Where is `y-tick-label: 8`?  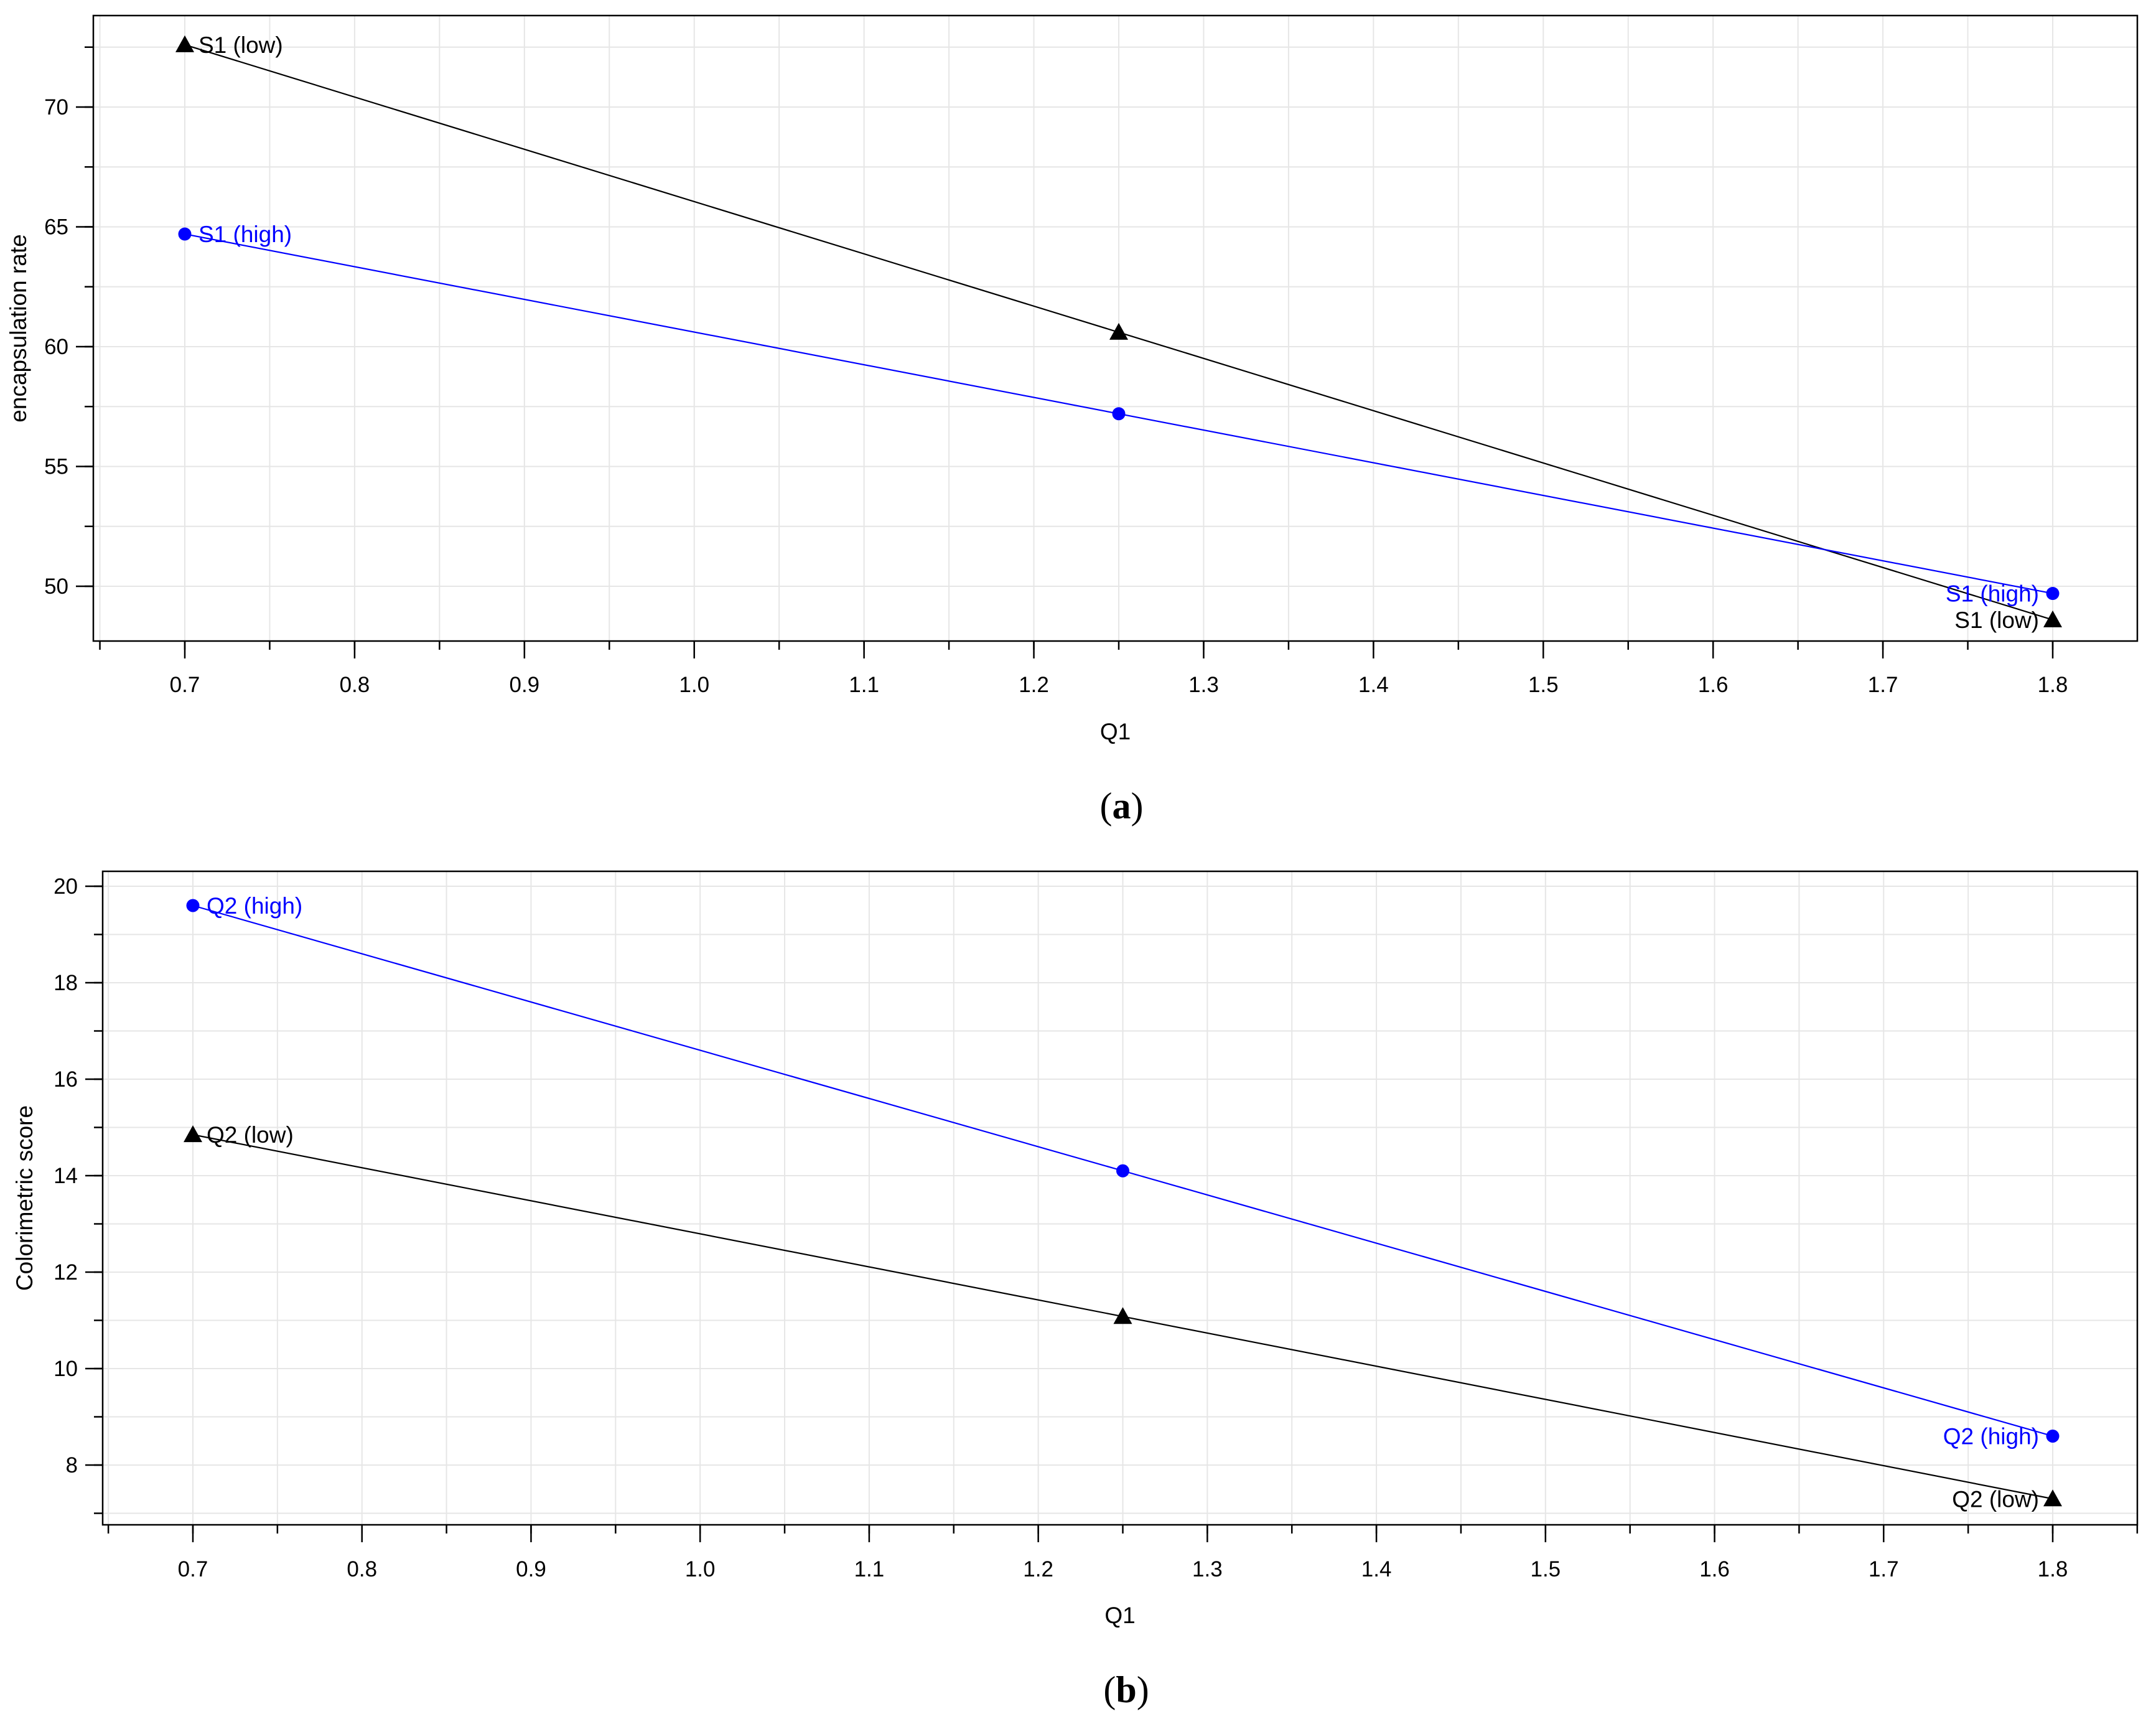 y-tick-label: 8 is located at coordinates (72, 1465).